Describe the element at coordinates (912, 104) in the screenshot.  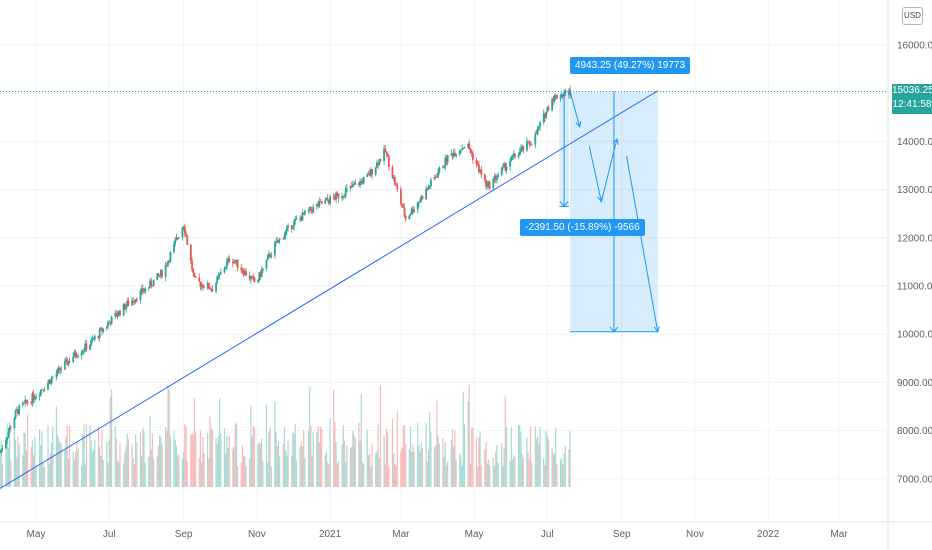
I see `countdown-timer: 12:41:58` at that location.